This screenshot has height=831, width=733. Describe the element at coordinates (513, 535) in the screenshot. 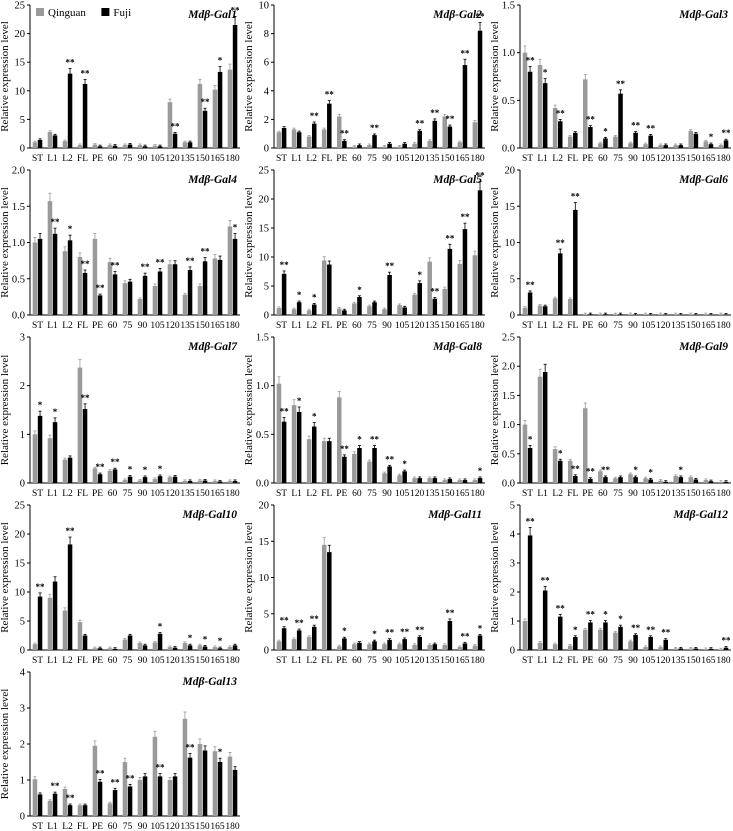

I see `y-tick-label: 4` at that location.